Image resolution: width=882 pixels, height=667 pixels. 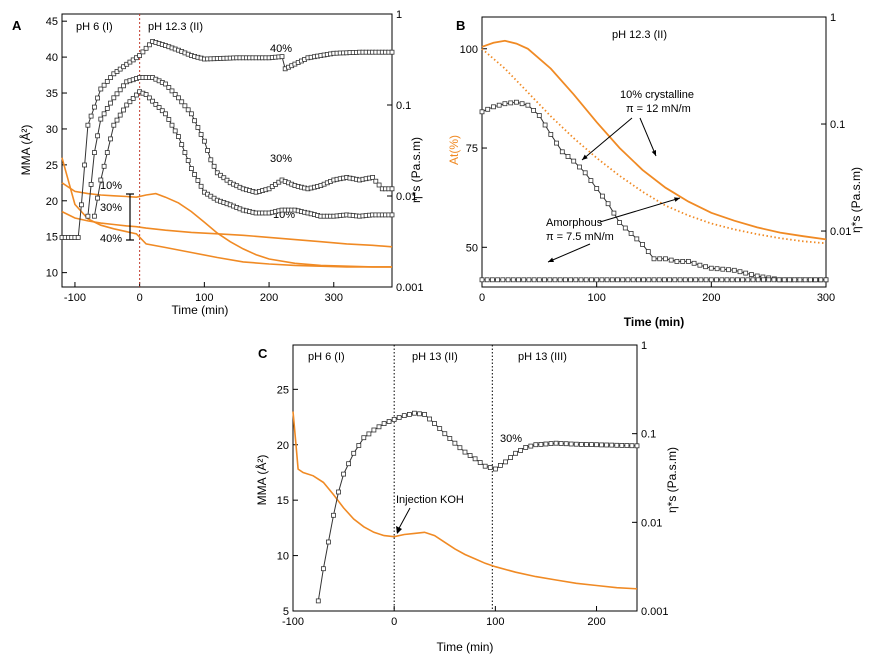 What do you see at coordinates (286, 612) in the screenshot?
I see `panel-c-ytick-left-label: 5` at bounding box center [286, 612].